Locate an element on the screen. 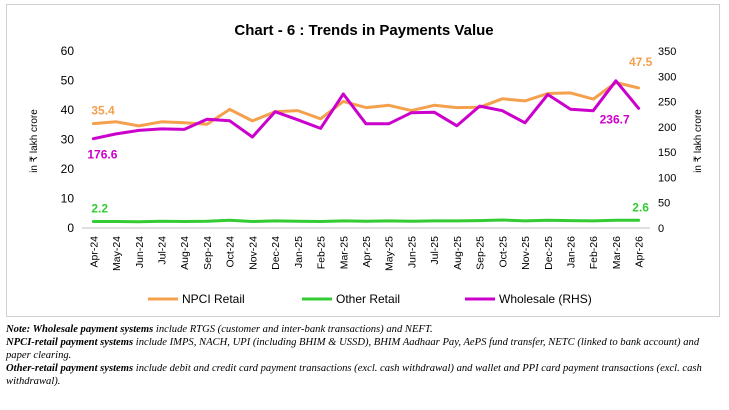 The image size is (729, 410). x-tick-label: Feb-25 is located at coordinates (322, 252).